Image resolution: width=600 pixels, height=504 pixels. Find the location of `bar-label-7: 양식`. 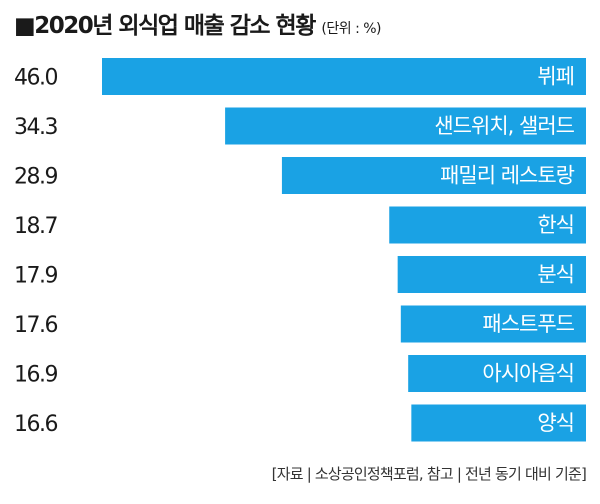

bar-label-7: 양식 is located at coordinates (555, 423).